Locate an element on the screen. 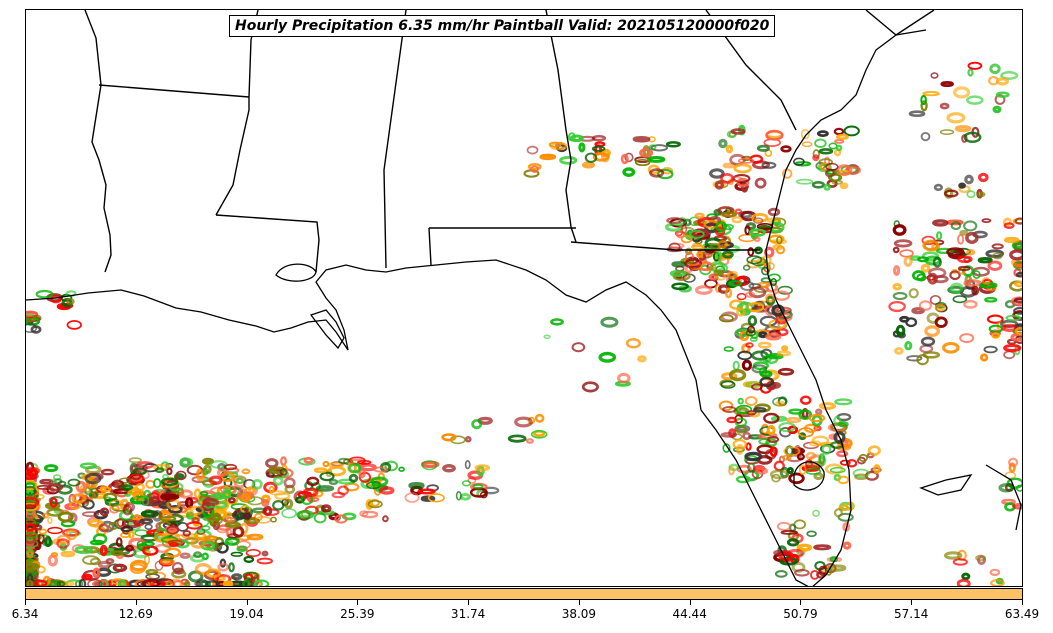 The height and width of the screenshot is (633, 1053). colorbar-tick-label: 38.09 is located at coordinates (579, 614).